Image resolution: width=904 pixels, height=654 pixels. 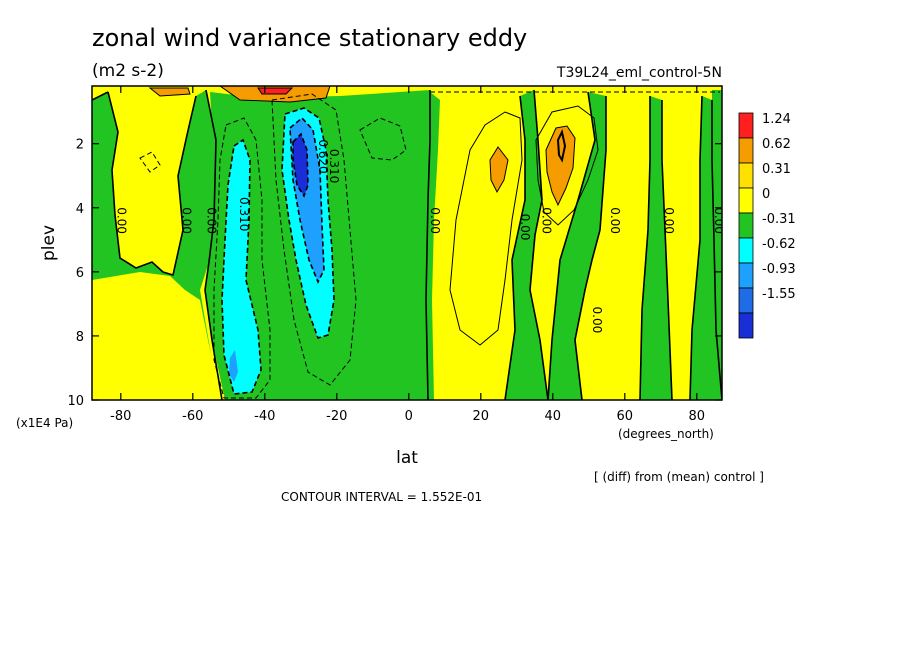 I want to click on x-tick-label: 20, so click(x=481, y=416).